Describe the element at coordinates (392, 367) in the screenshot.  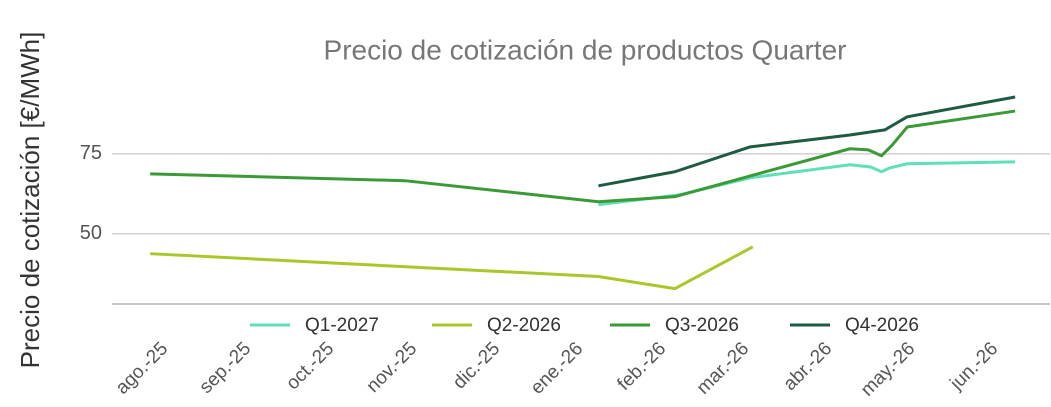
I see `x-tick-label: nov.-25` at that location.